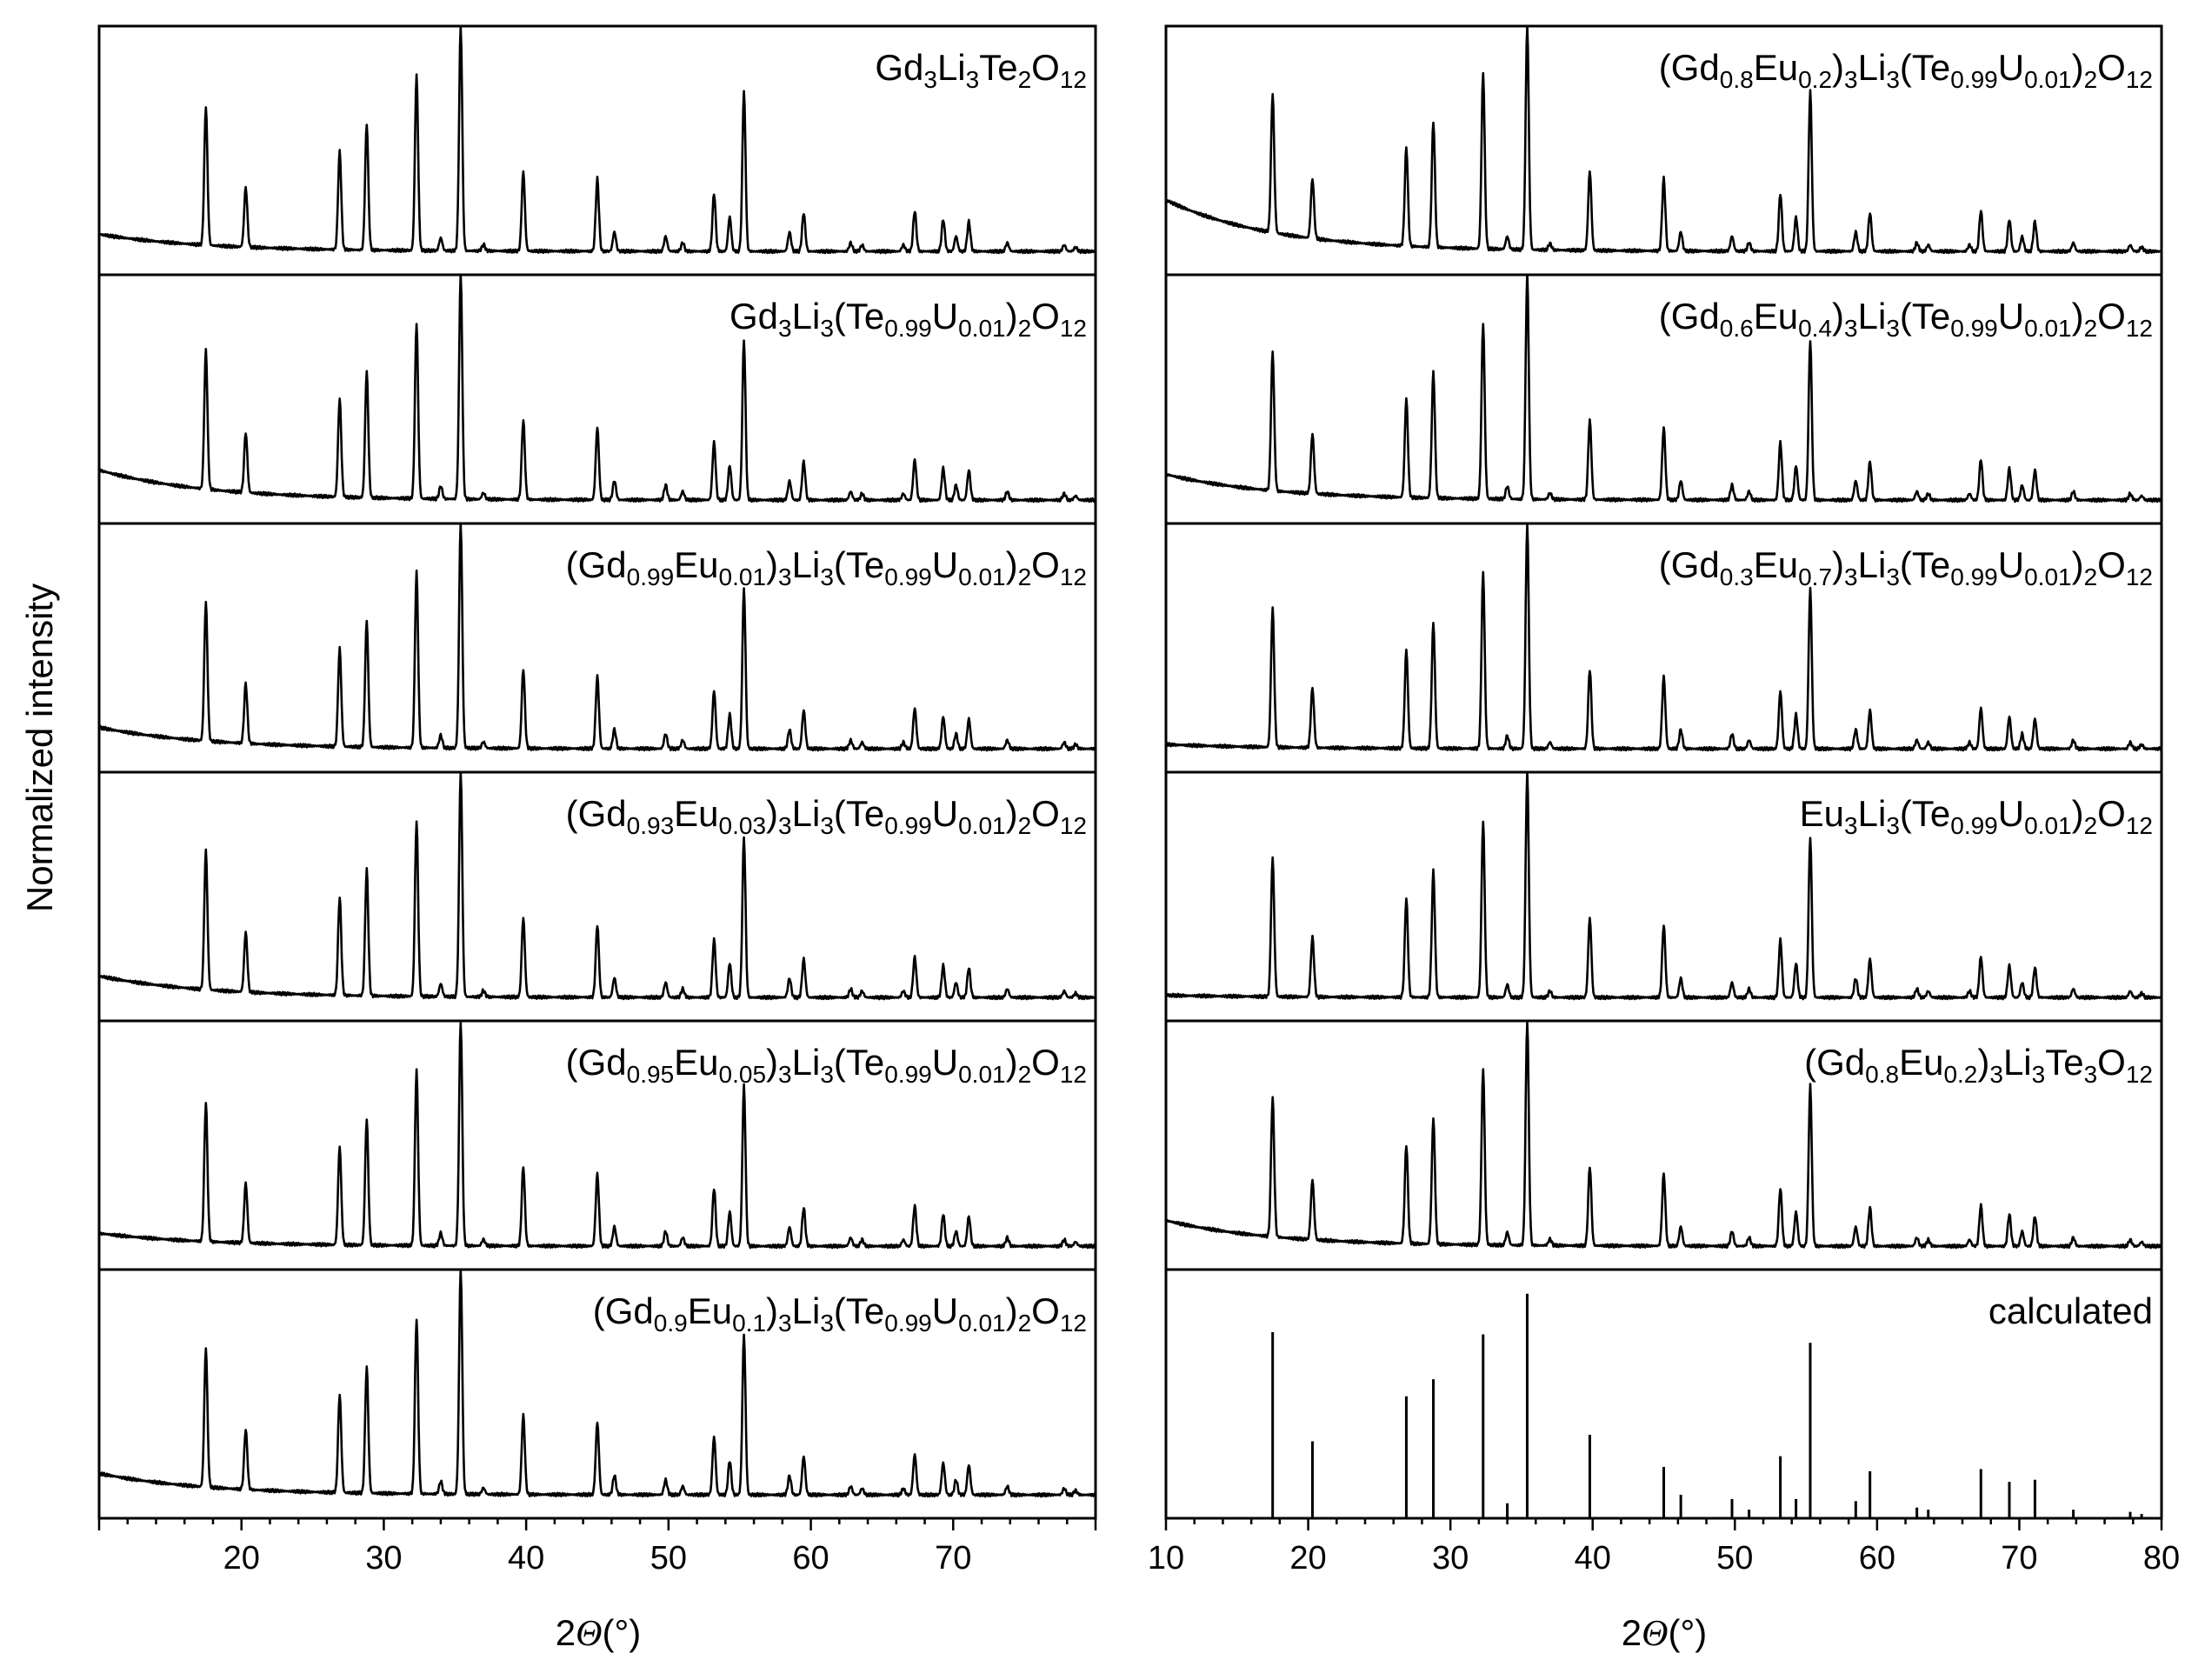 The width and height of the screenshot is (2205, 1680). Describe the element at coordinates (908, 319) in the screenshot. I see `panel-title: Gd3Li3(Te0.99U0.01)2O12` at that location.